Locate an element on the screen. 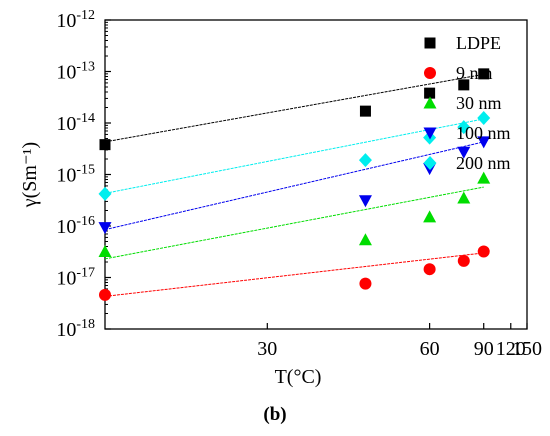  legend-marker-100-nm is located at coordinates (430, 133).